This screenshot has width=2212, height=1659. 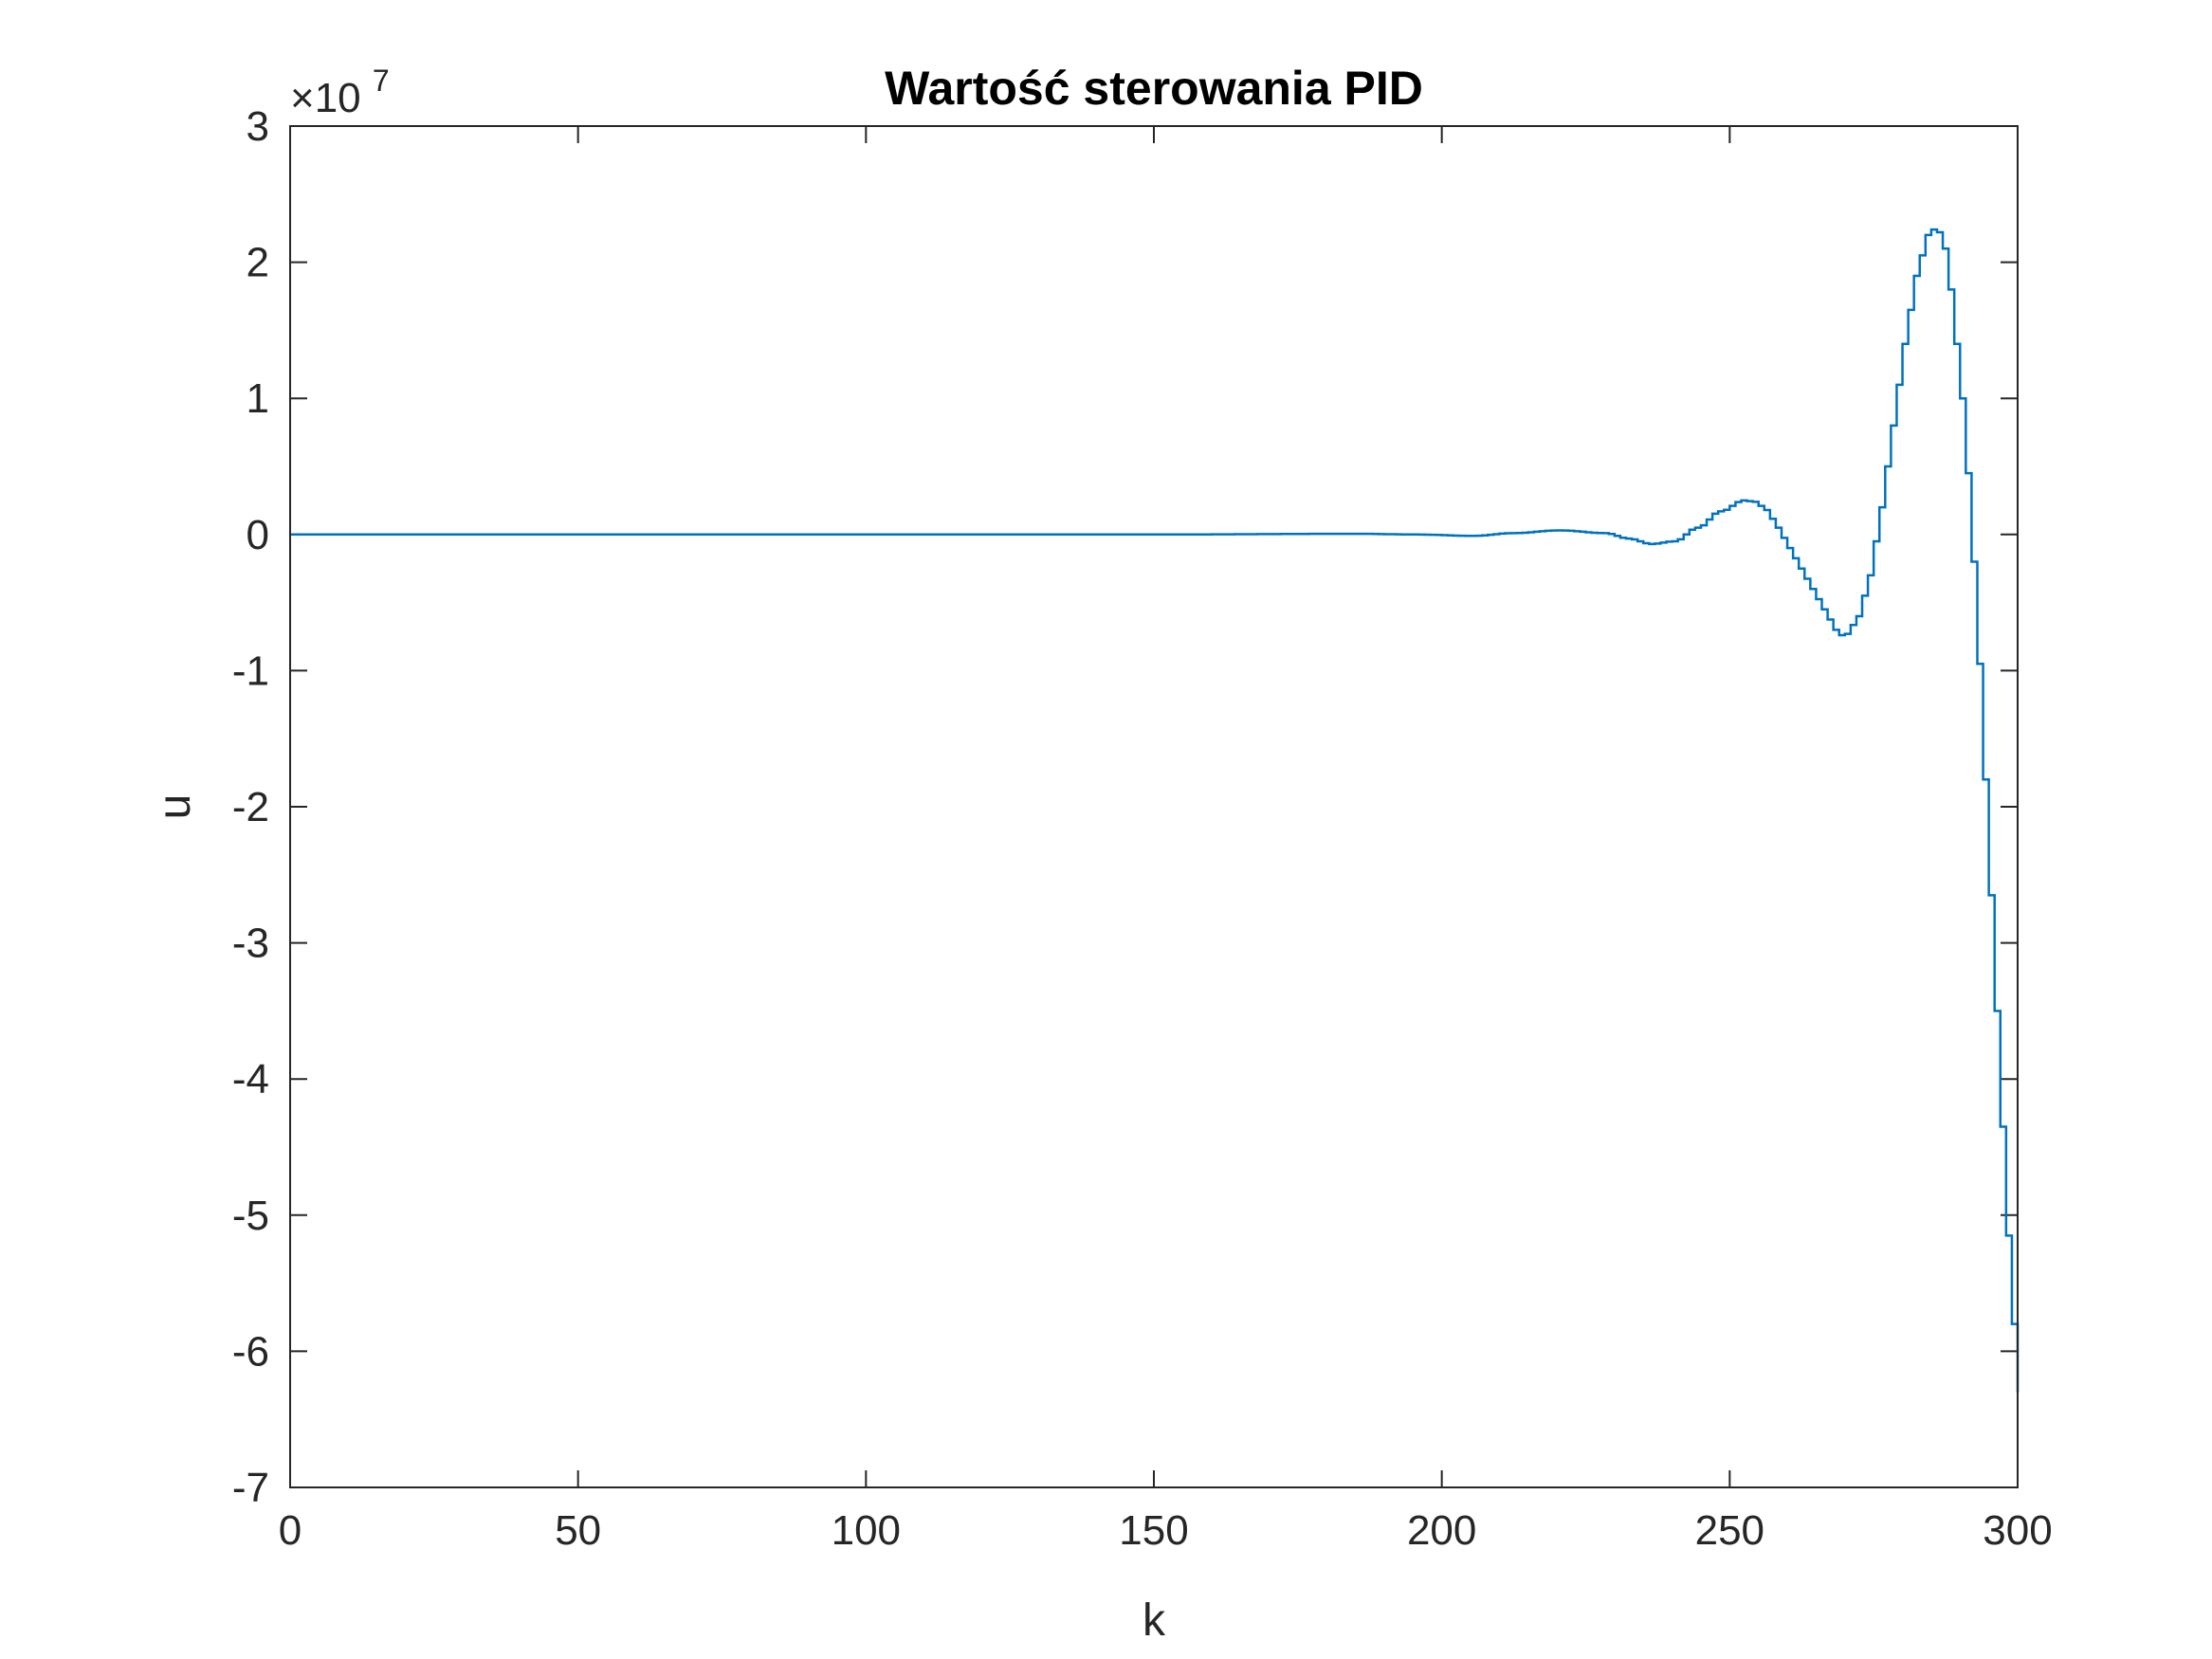 What do you see at coordinates (258, 126) in the screenshot?
I see `y-tick-label: 3` at bounding box center [258, 126].